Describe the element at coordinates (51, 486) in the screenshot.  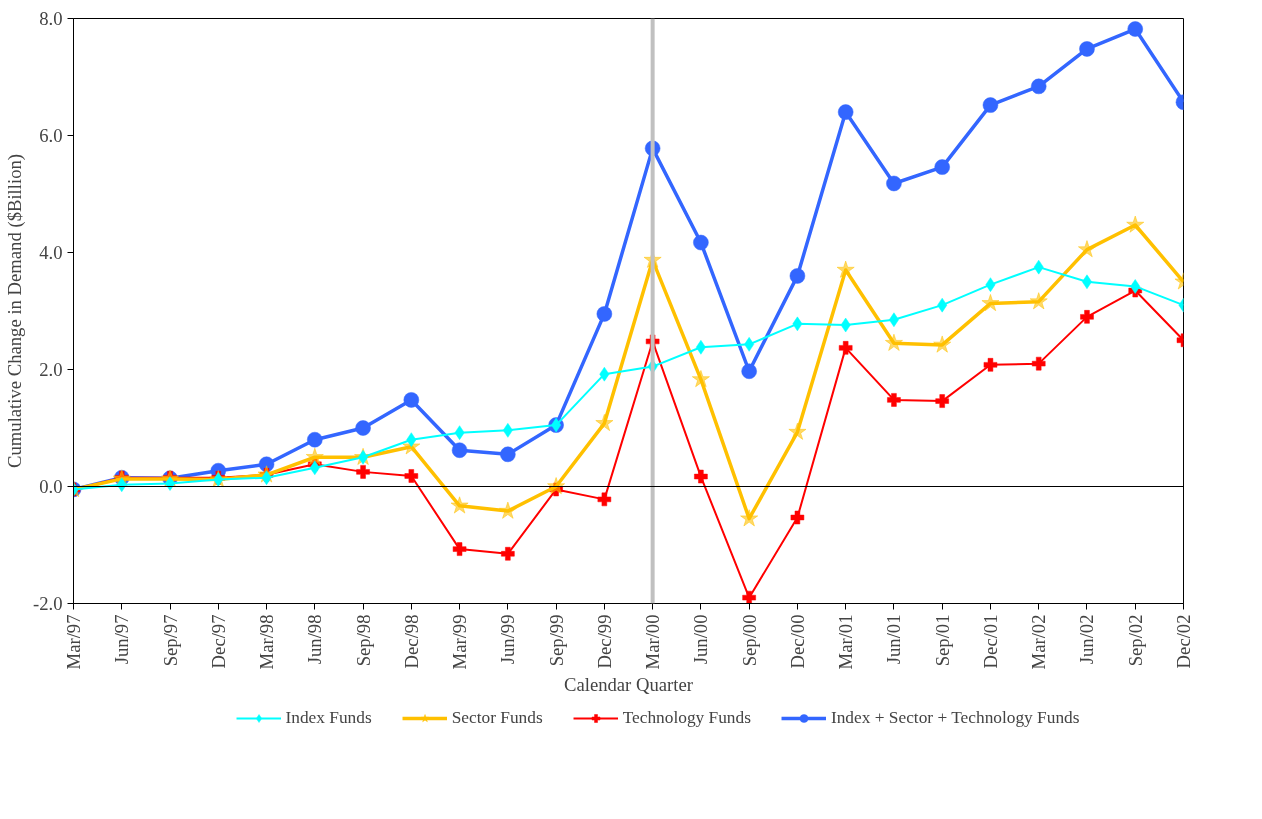
I see `y-tick-label: 0.0` at that location.